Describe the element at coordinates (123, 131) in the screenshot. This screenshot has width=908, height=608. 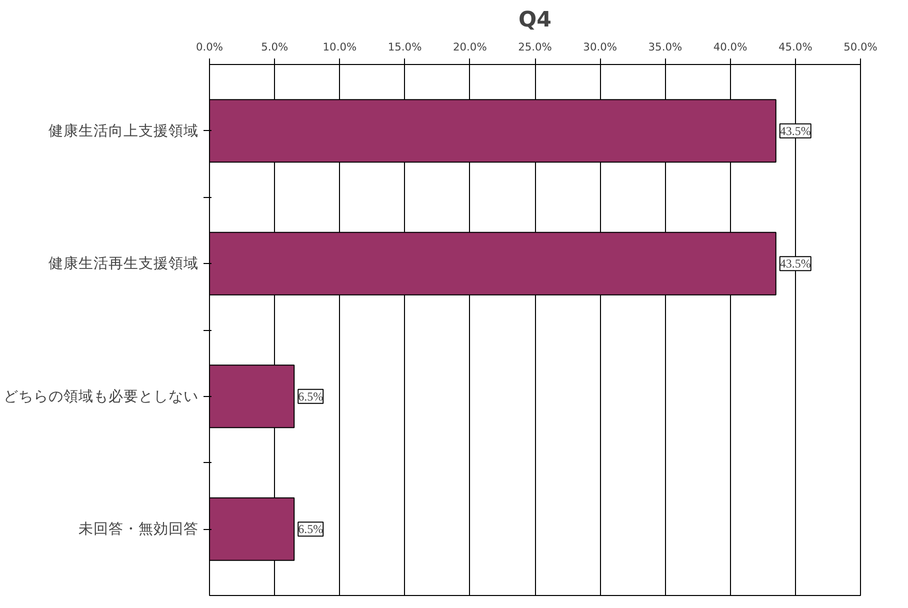
I see `y-tick-label: 健康生活向上支援領域` at that location.